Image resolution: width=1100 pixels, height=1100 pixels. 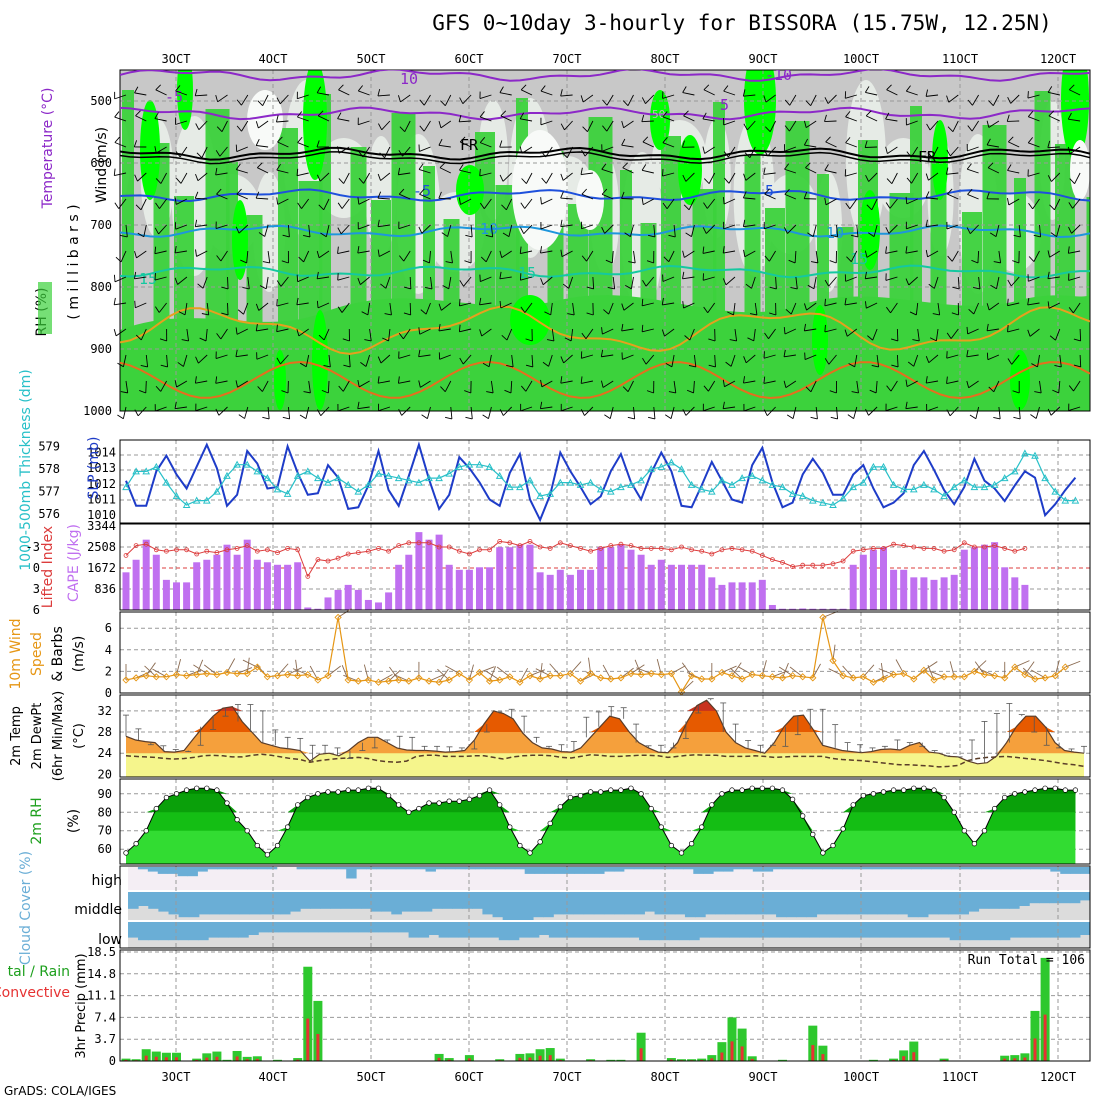 I want to click on top-date-label: 4OCT, so click(x=273, y=59).